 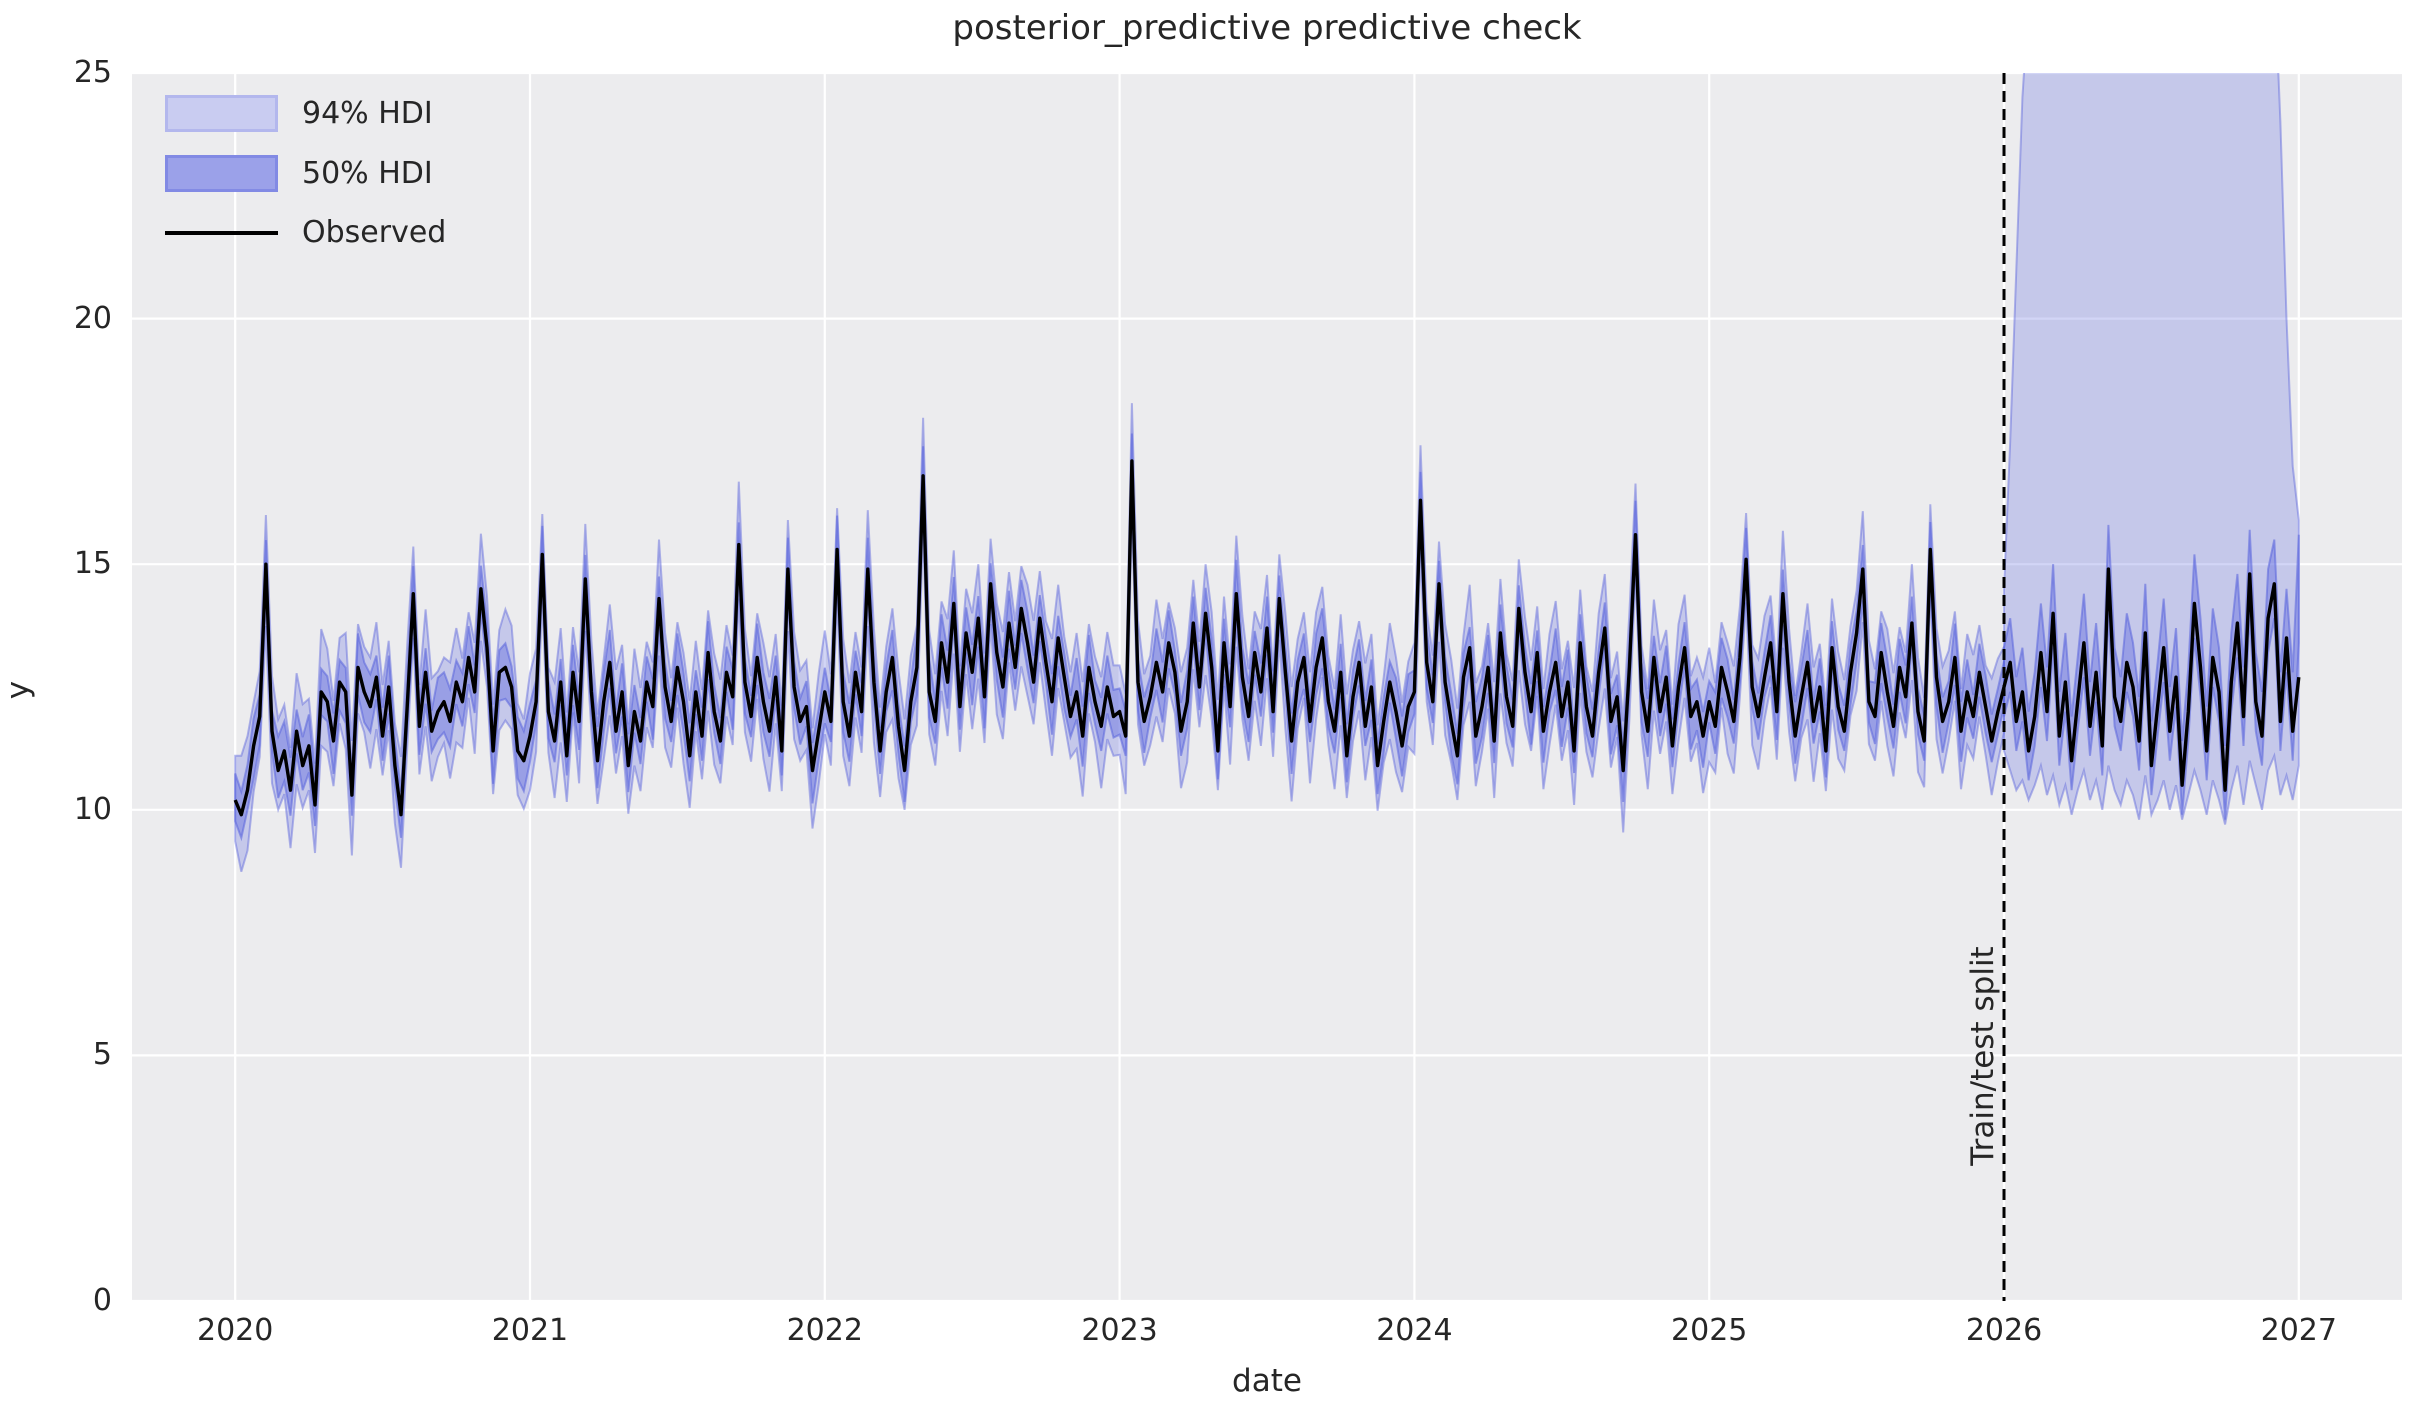 I want to click on x-tick-label: 2020, so click(x=235, y=1330).